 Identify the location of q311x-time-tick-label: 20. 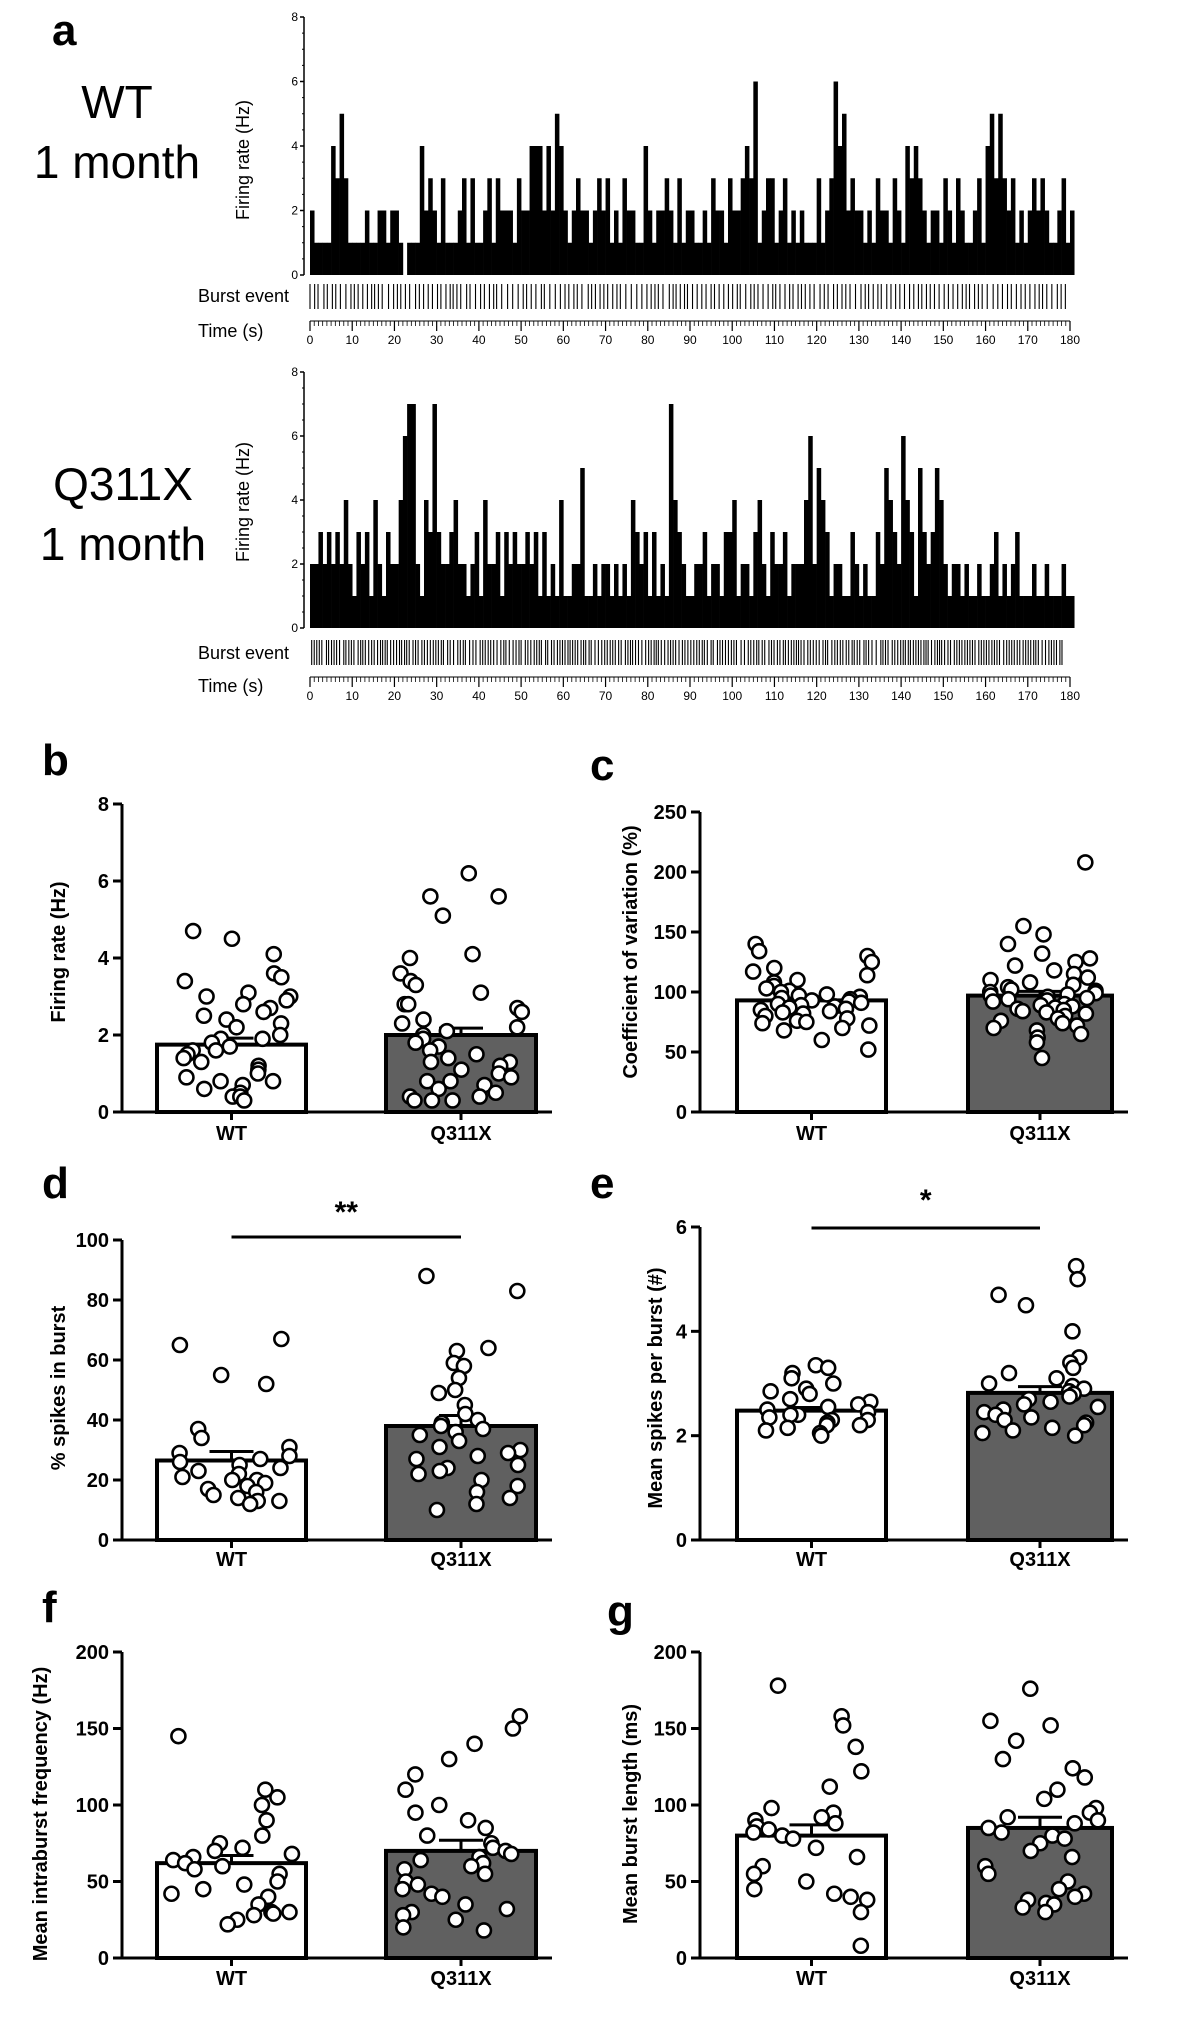
(395, 696).